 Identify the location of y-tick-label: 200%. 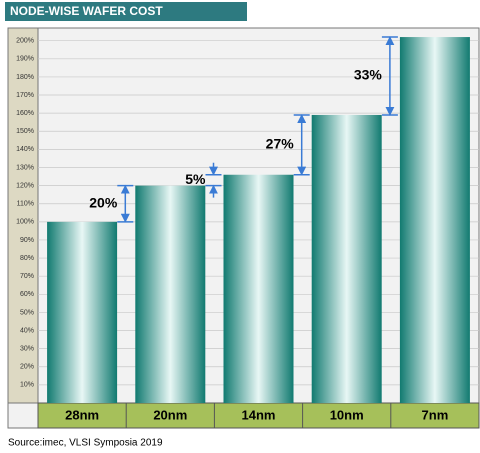
(25, 41).